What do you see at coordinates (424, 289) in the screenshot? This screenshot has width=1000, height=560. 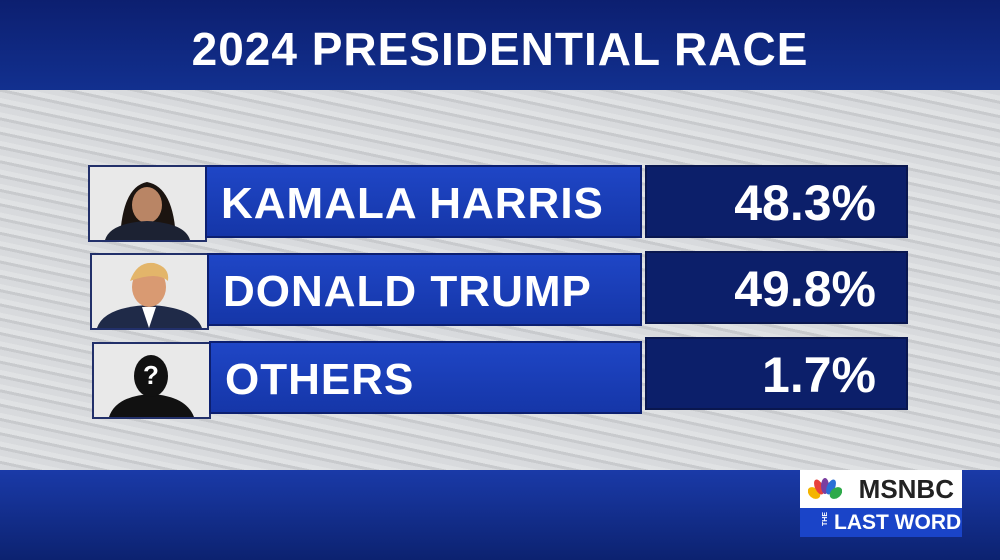 I see `candidate-name: DONALD TRUMP` at bounding box center [424, 289].